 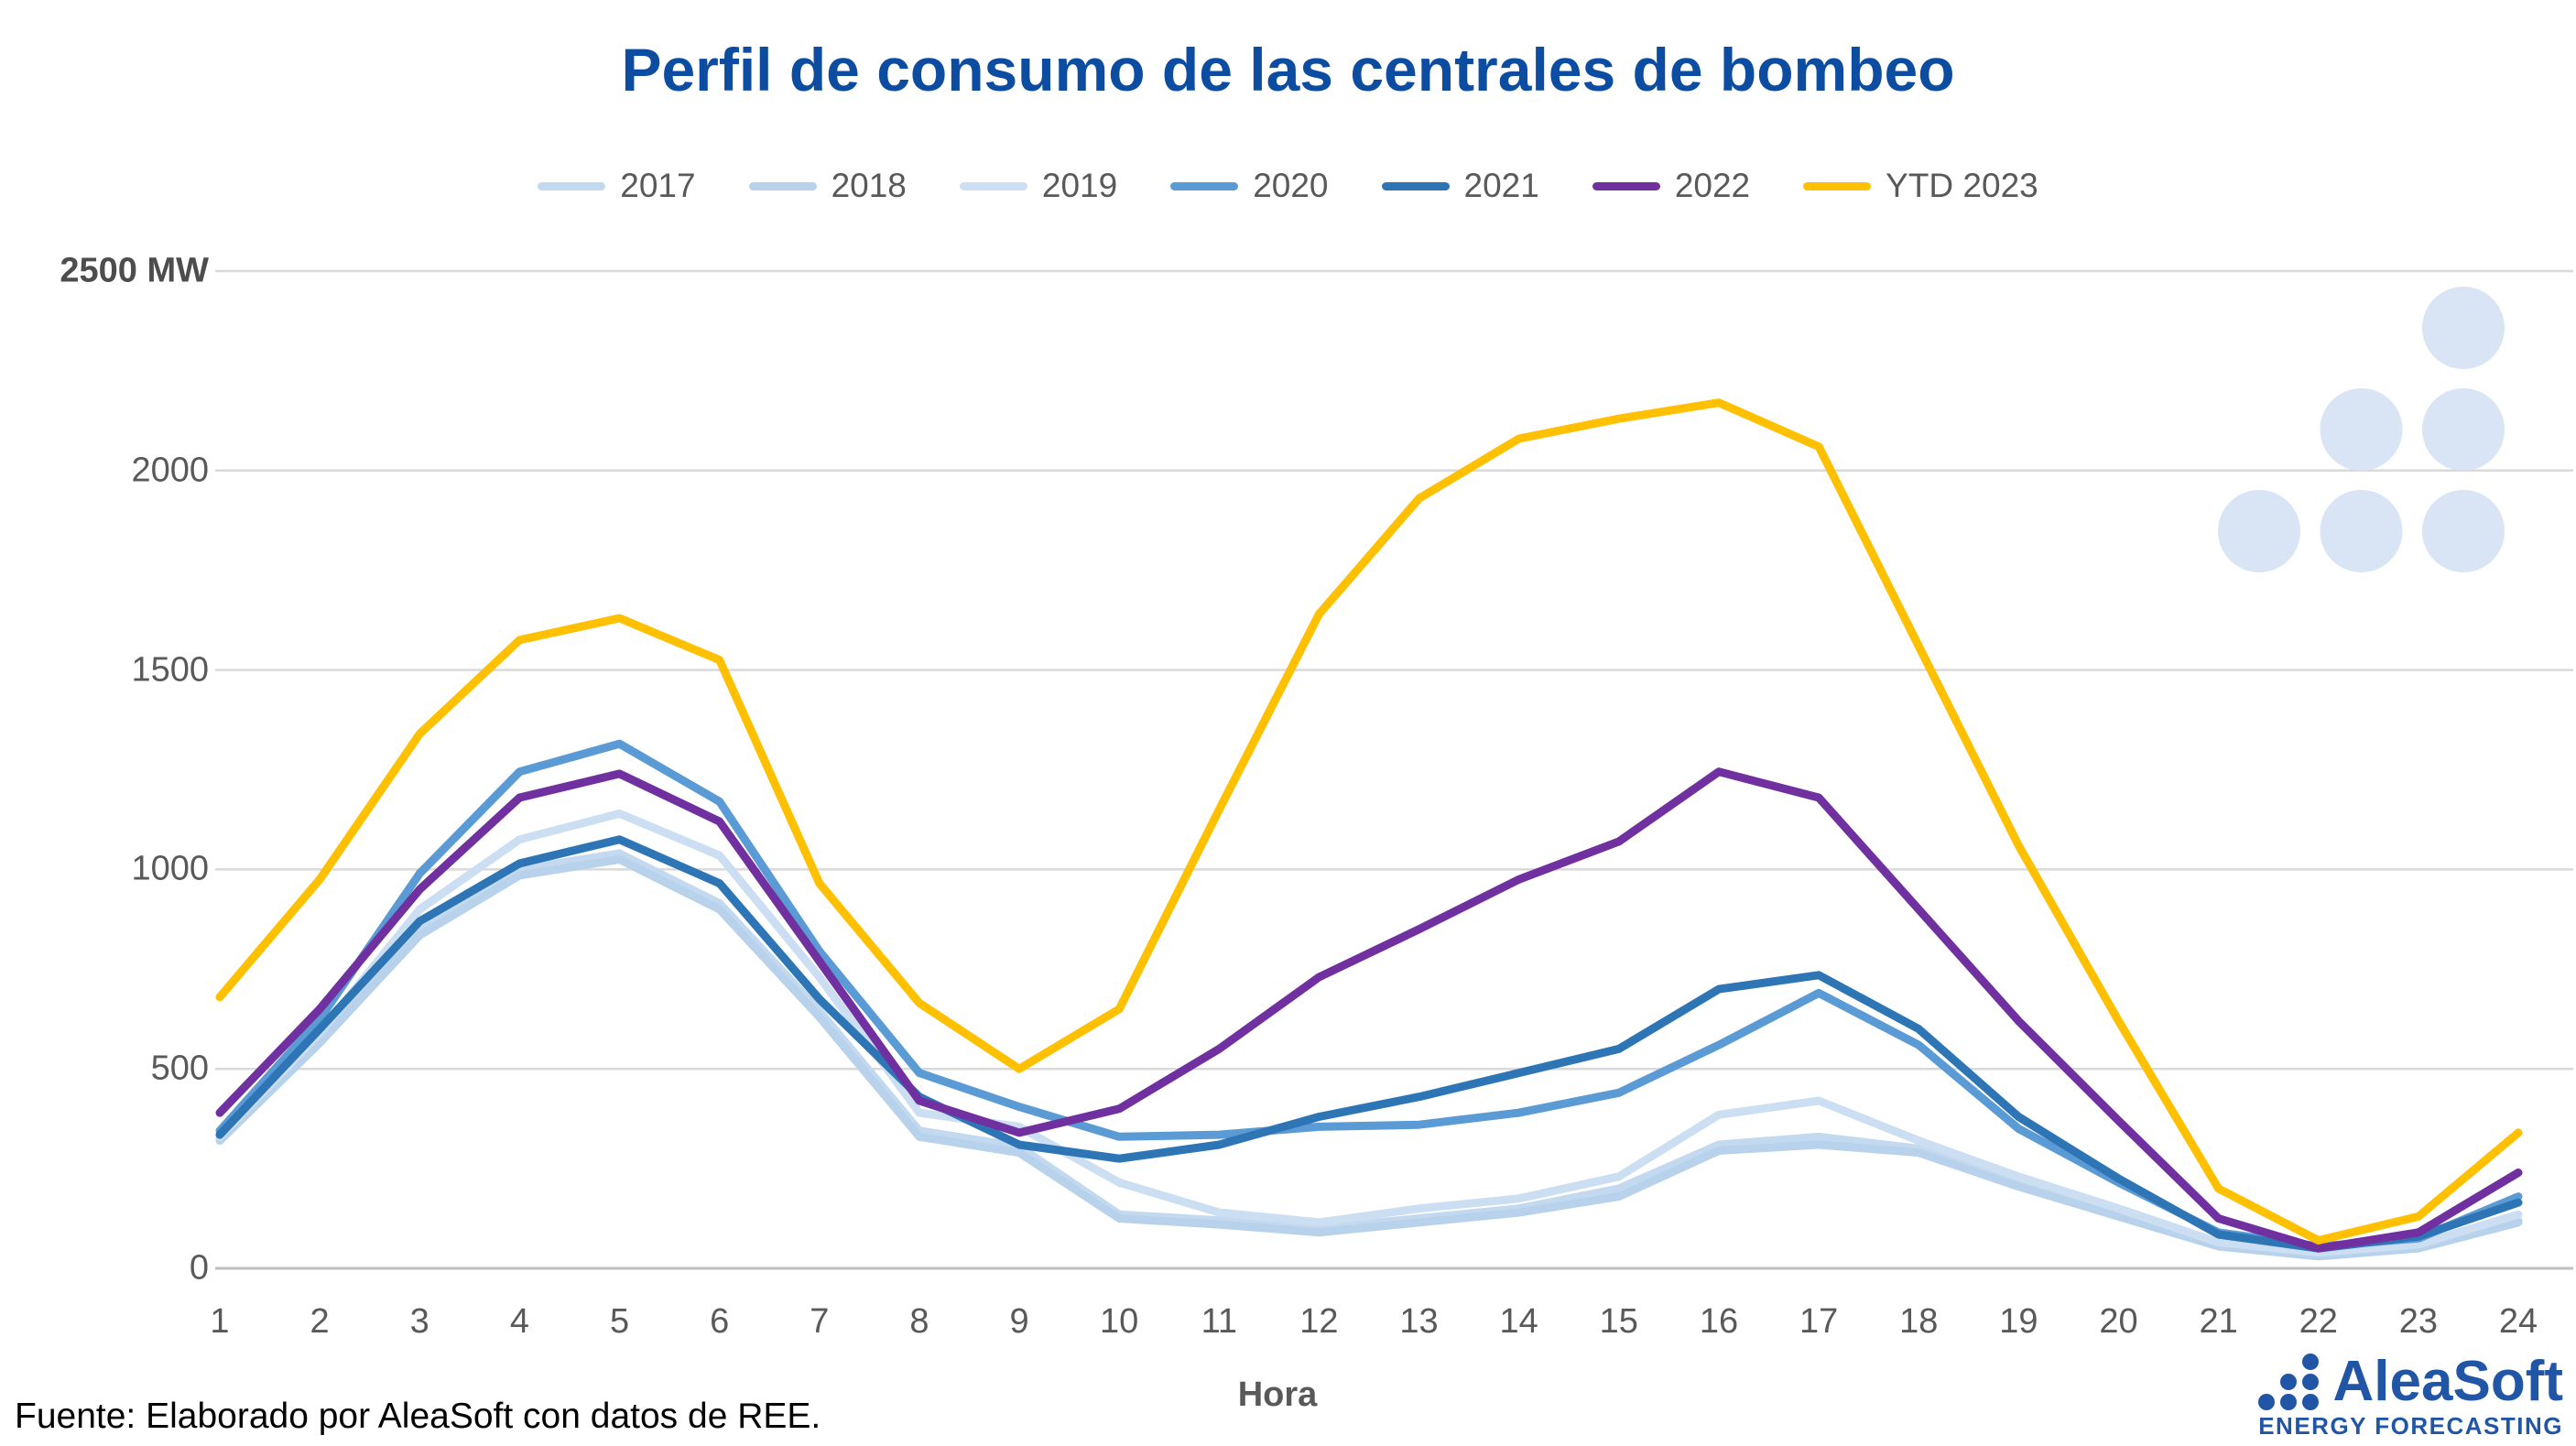 I want to click on legend-label: 2021, so click(x=1501, y=185).